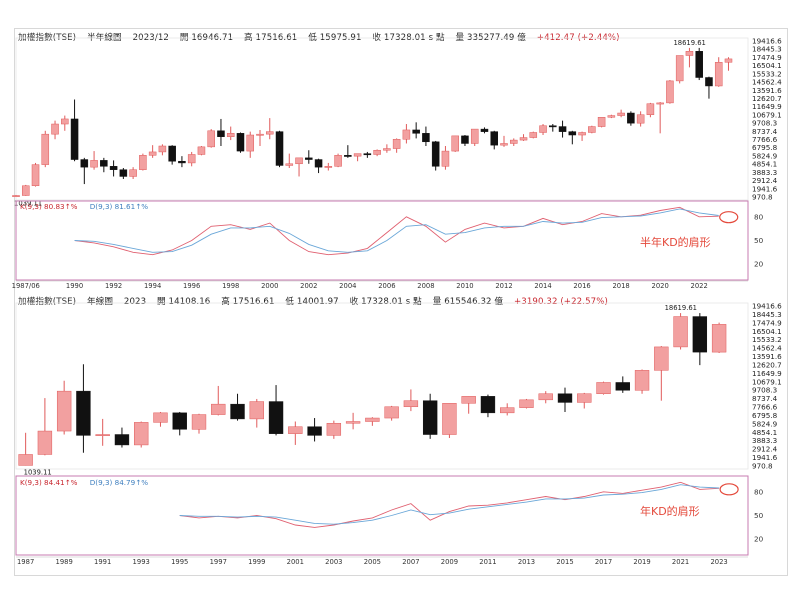  I want to click on chart1-y-tick: 14562.4, so click(767, 82).